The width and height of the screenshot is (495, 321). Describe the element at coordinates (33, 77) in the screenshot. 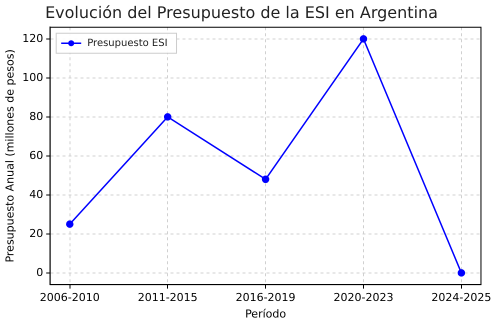

I see `y-tick-label: 100` at that location.